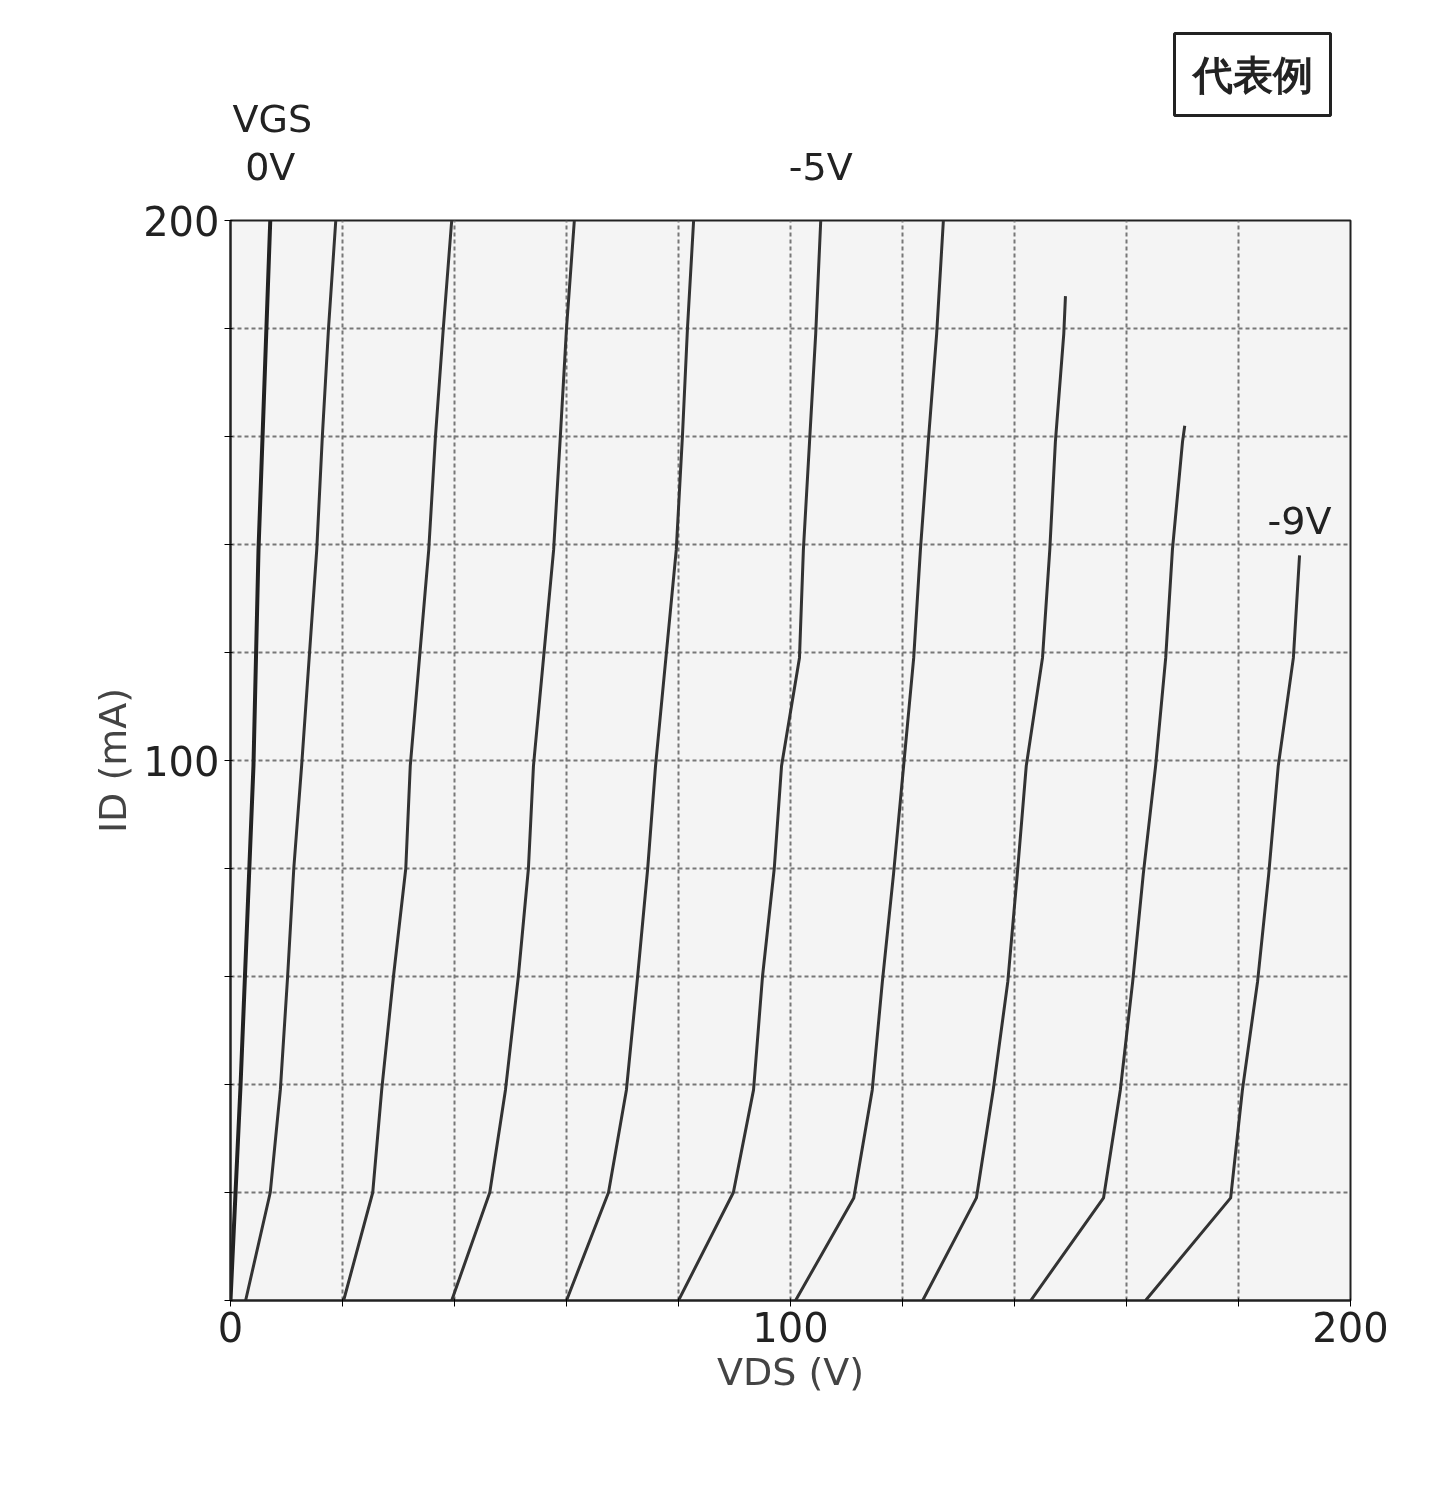 Image resolution: width=1449 pixels, height=1492 pixels. Describe the element at coordinates (272, 118) in the screenshot. I see `text: VGS` at that location.